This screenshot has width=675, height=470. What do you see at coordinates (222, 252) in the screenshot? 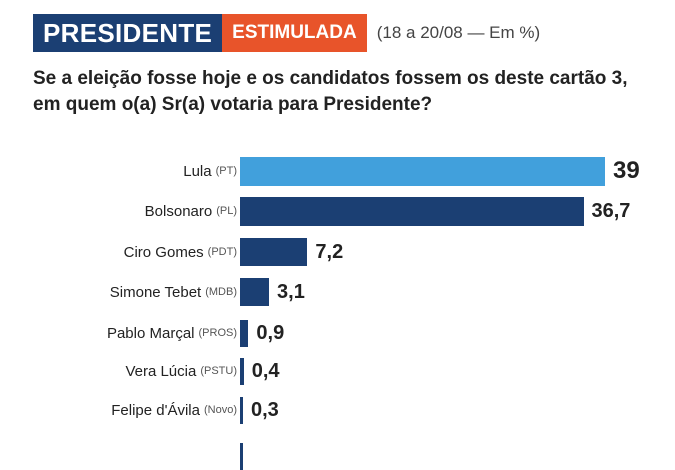
I see `candidate-party: (PDT)` at bounding box center [222, 252].